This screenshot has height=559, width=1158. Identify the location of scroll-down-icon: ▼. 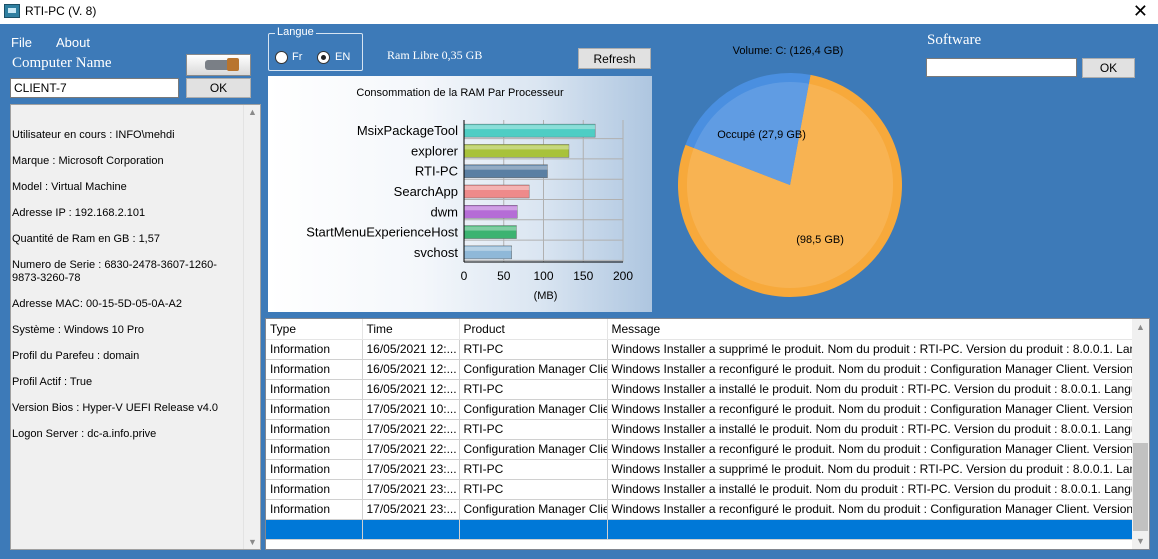
(252, 542).